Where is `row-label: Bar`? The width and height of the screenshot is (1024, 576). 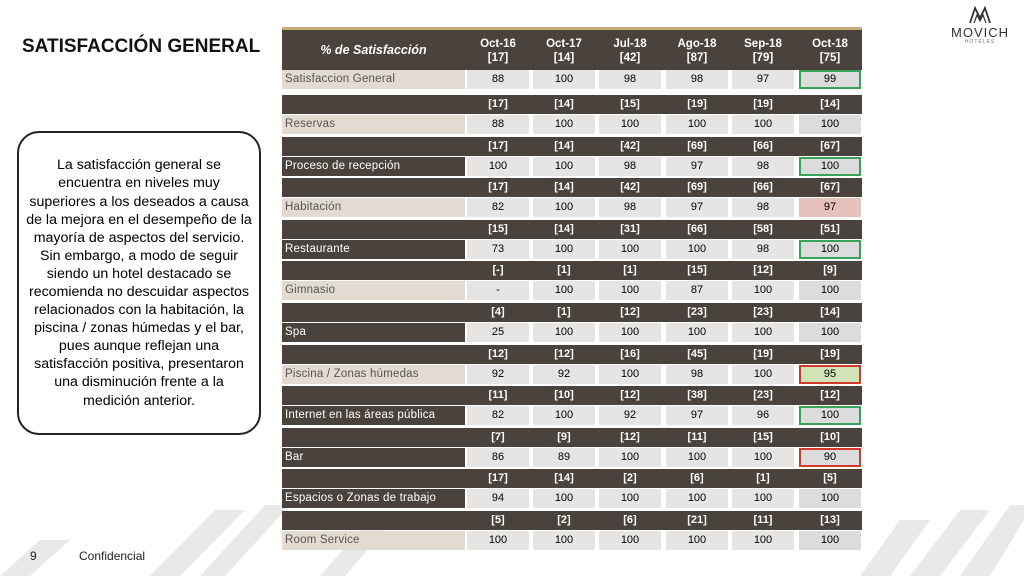 row-label: Bar is located at coordinates (373, 457).